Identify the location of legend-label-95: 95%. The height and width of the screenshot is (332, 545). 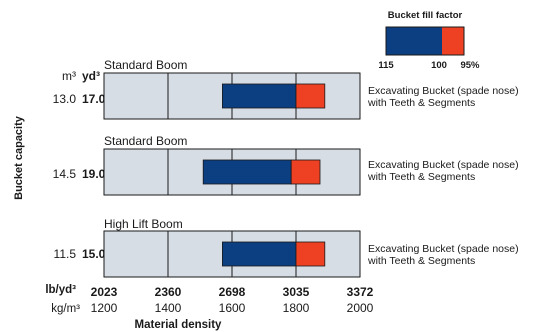
(470, 65).